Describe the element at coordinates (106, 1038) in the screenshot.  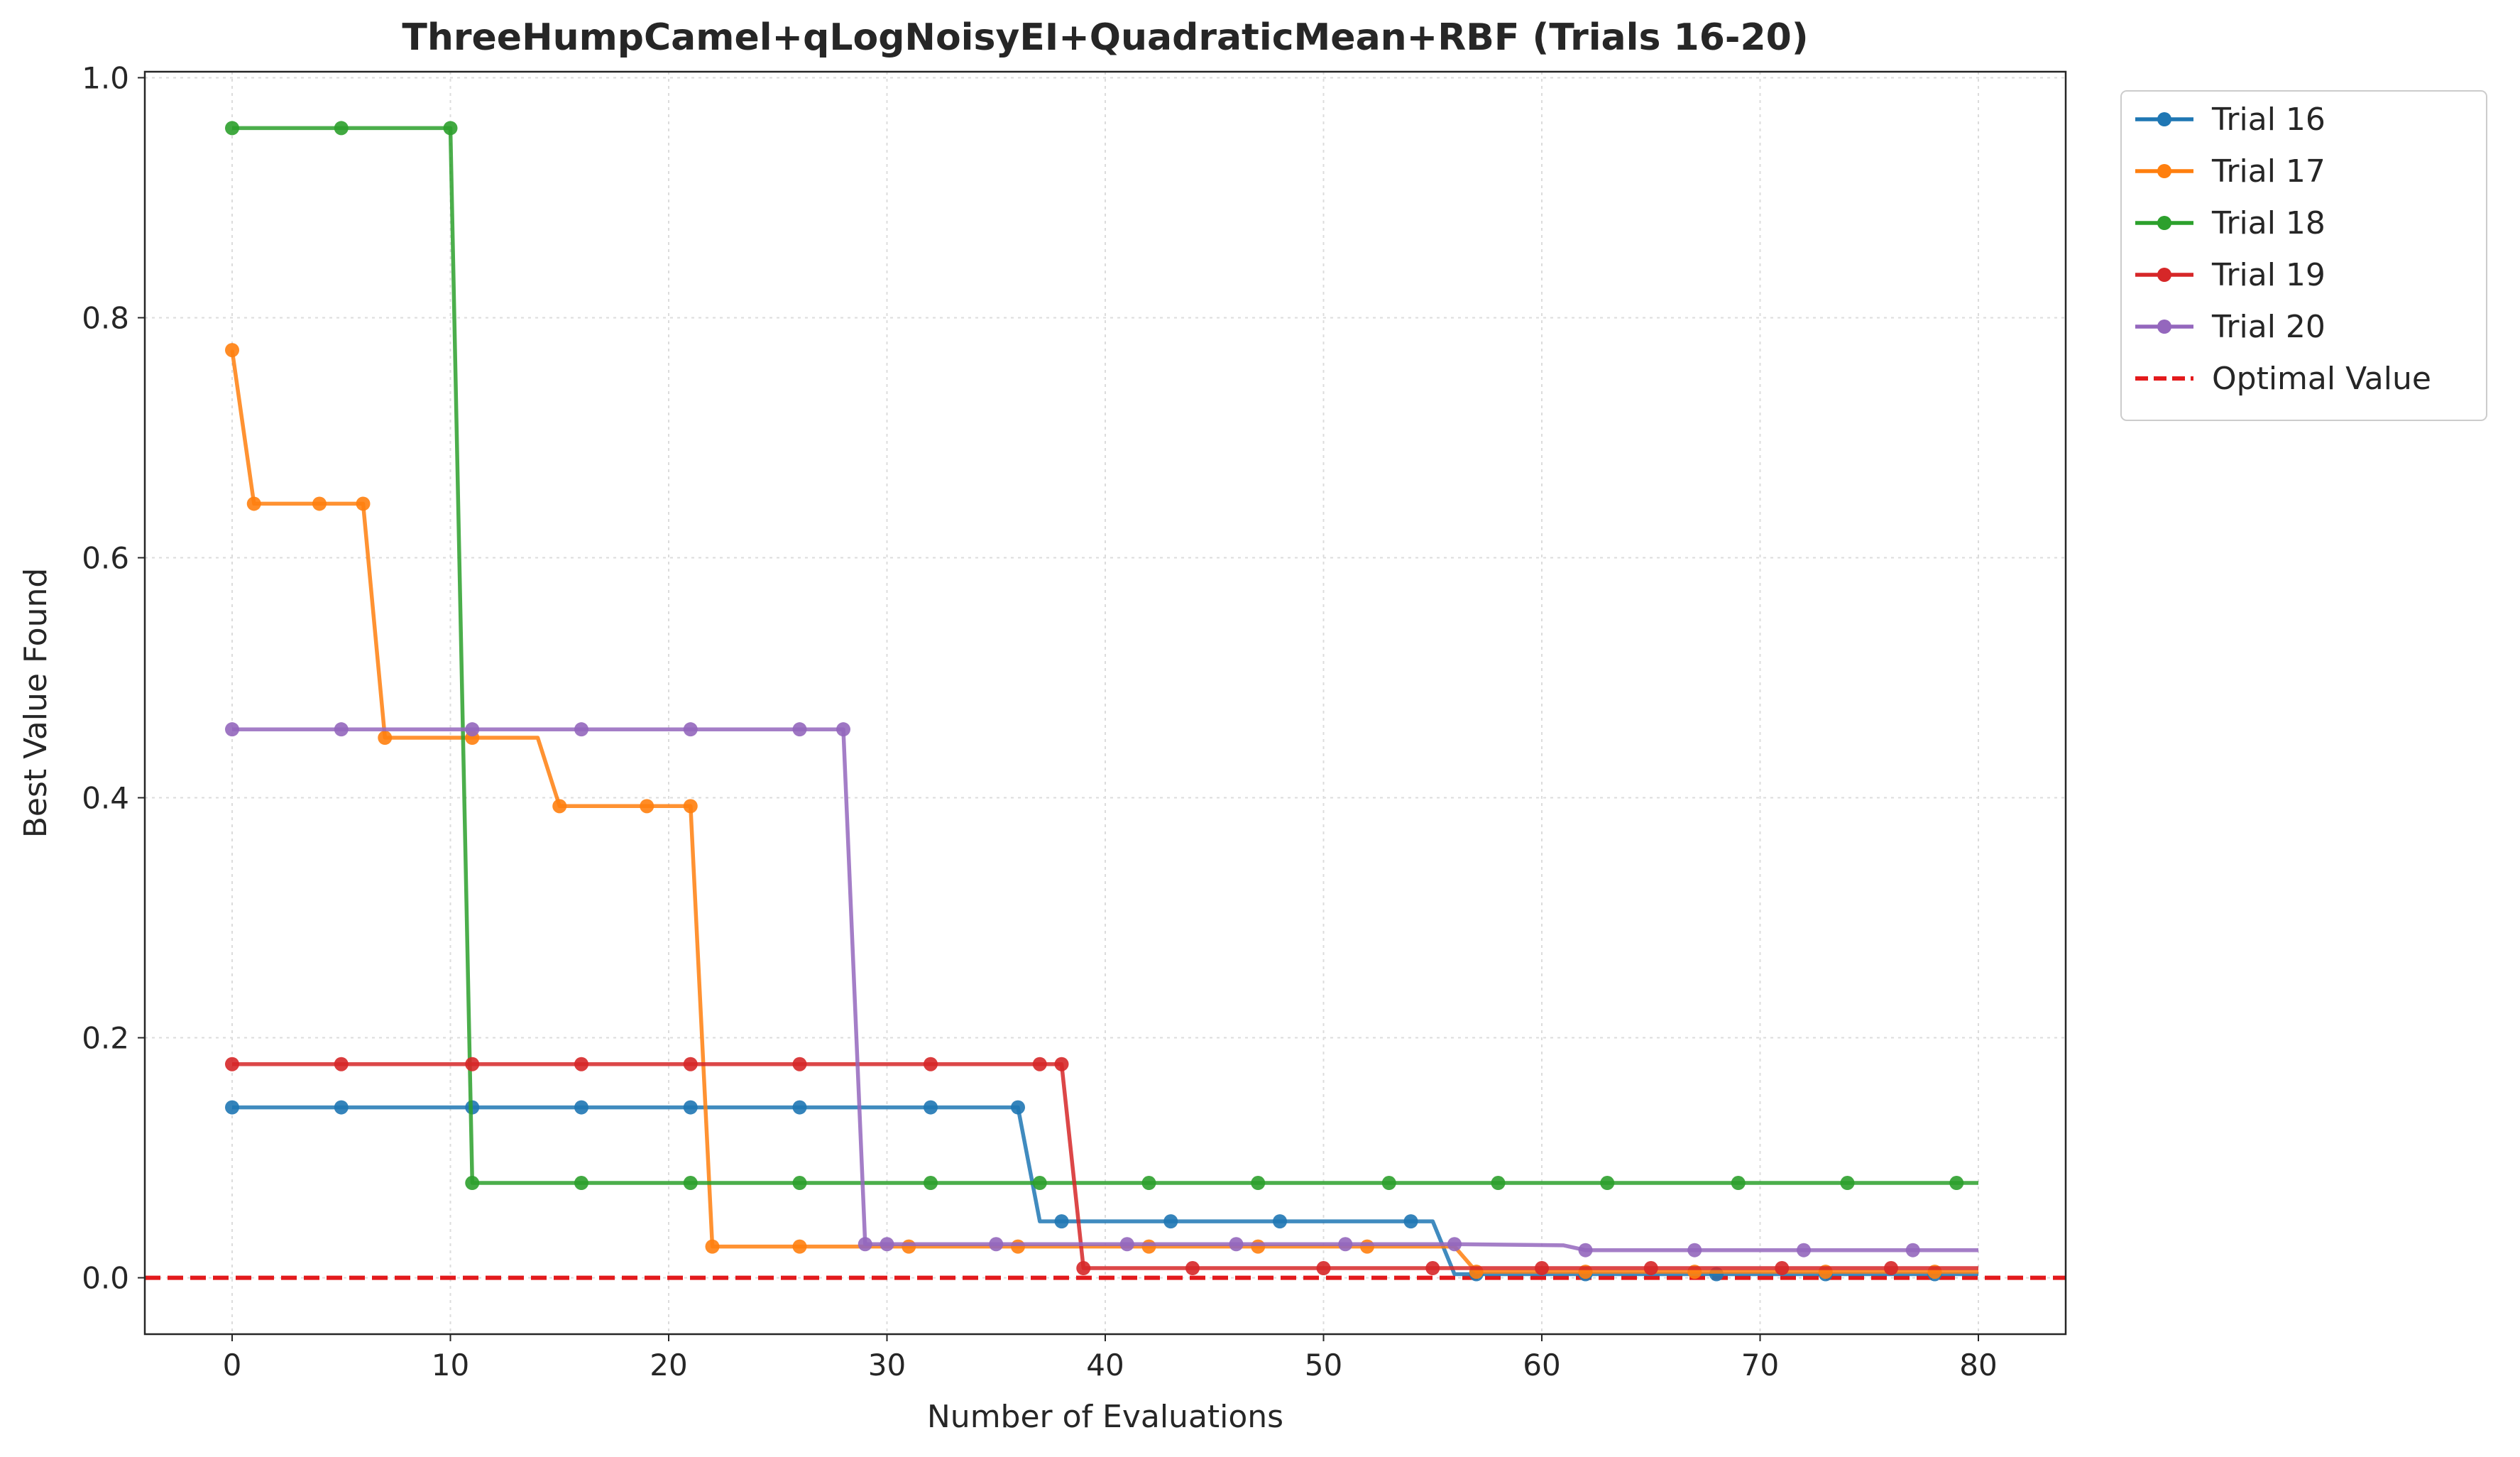
I see `y-tick-label: 0.2` at that location.